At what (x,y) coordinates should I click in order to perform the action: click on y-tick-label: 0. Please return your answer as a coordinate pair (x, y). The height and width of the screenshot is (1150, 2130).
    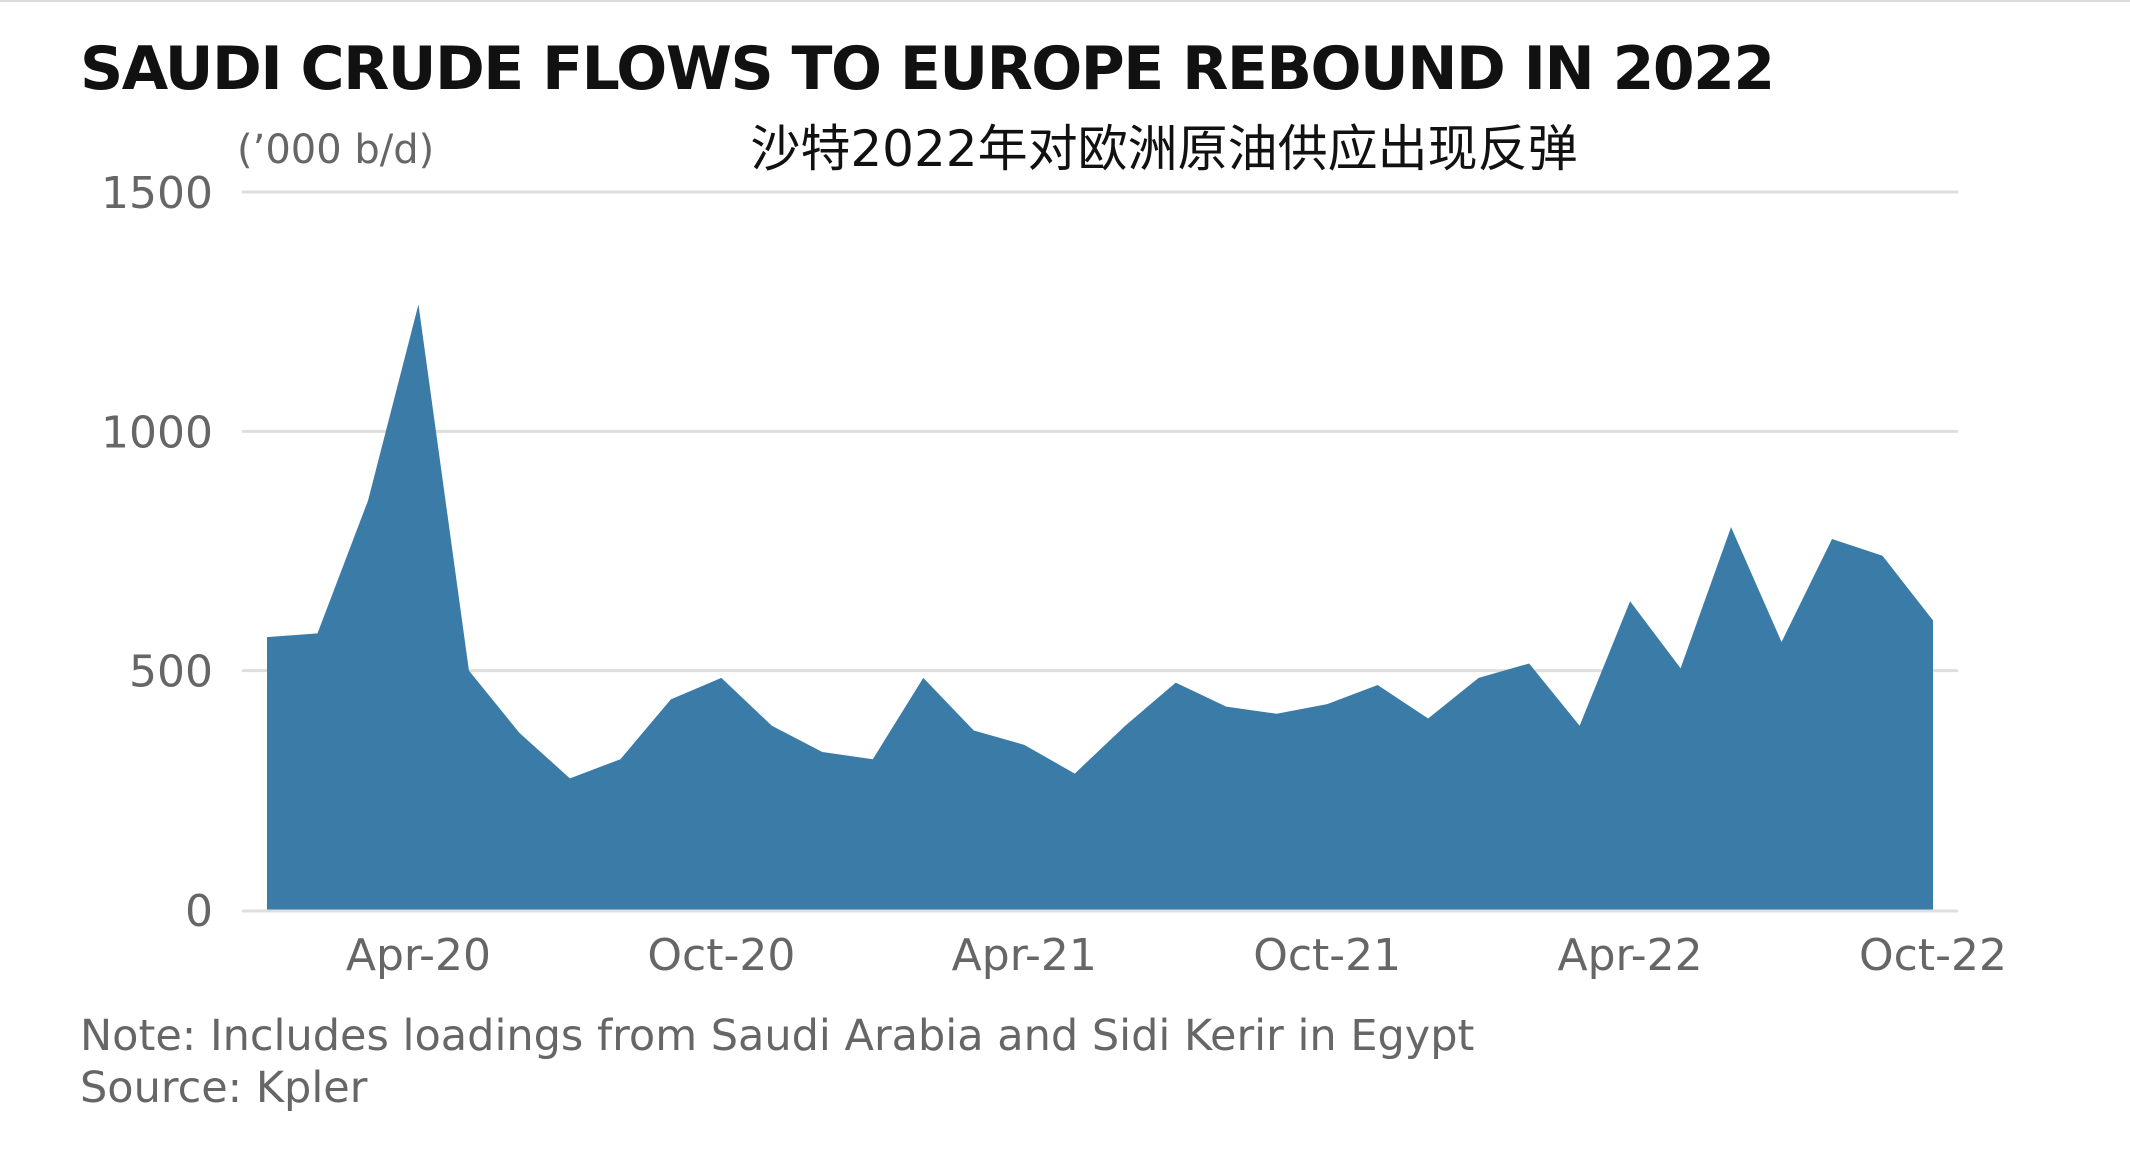
    Looking at the image, I should click on (199, 911).